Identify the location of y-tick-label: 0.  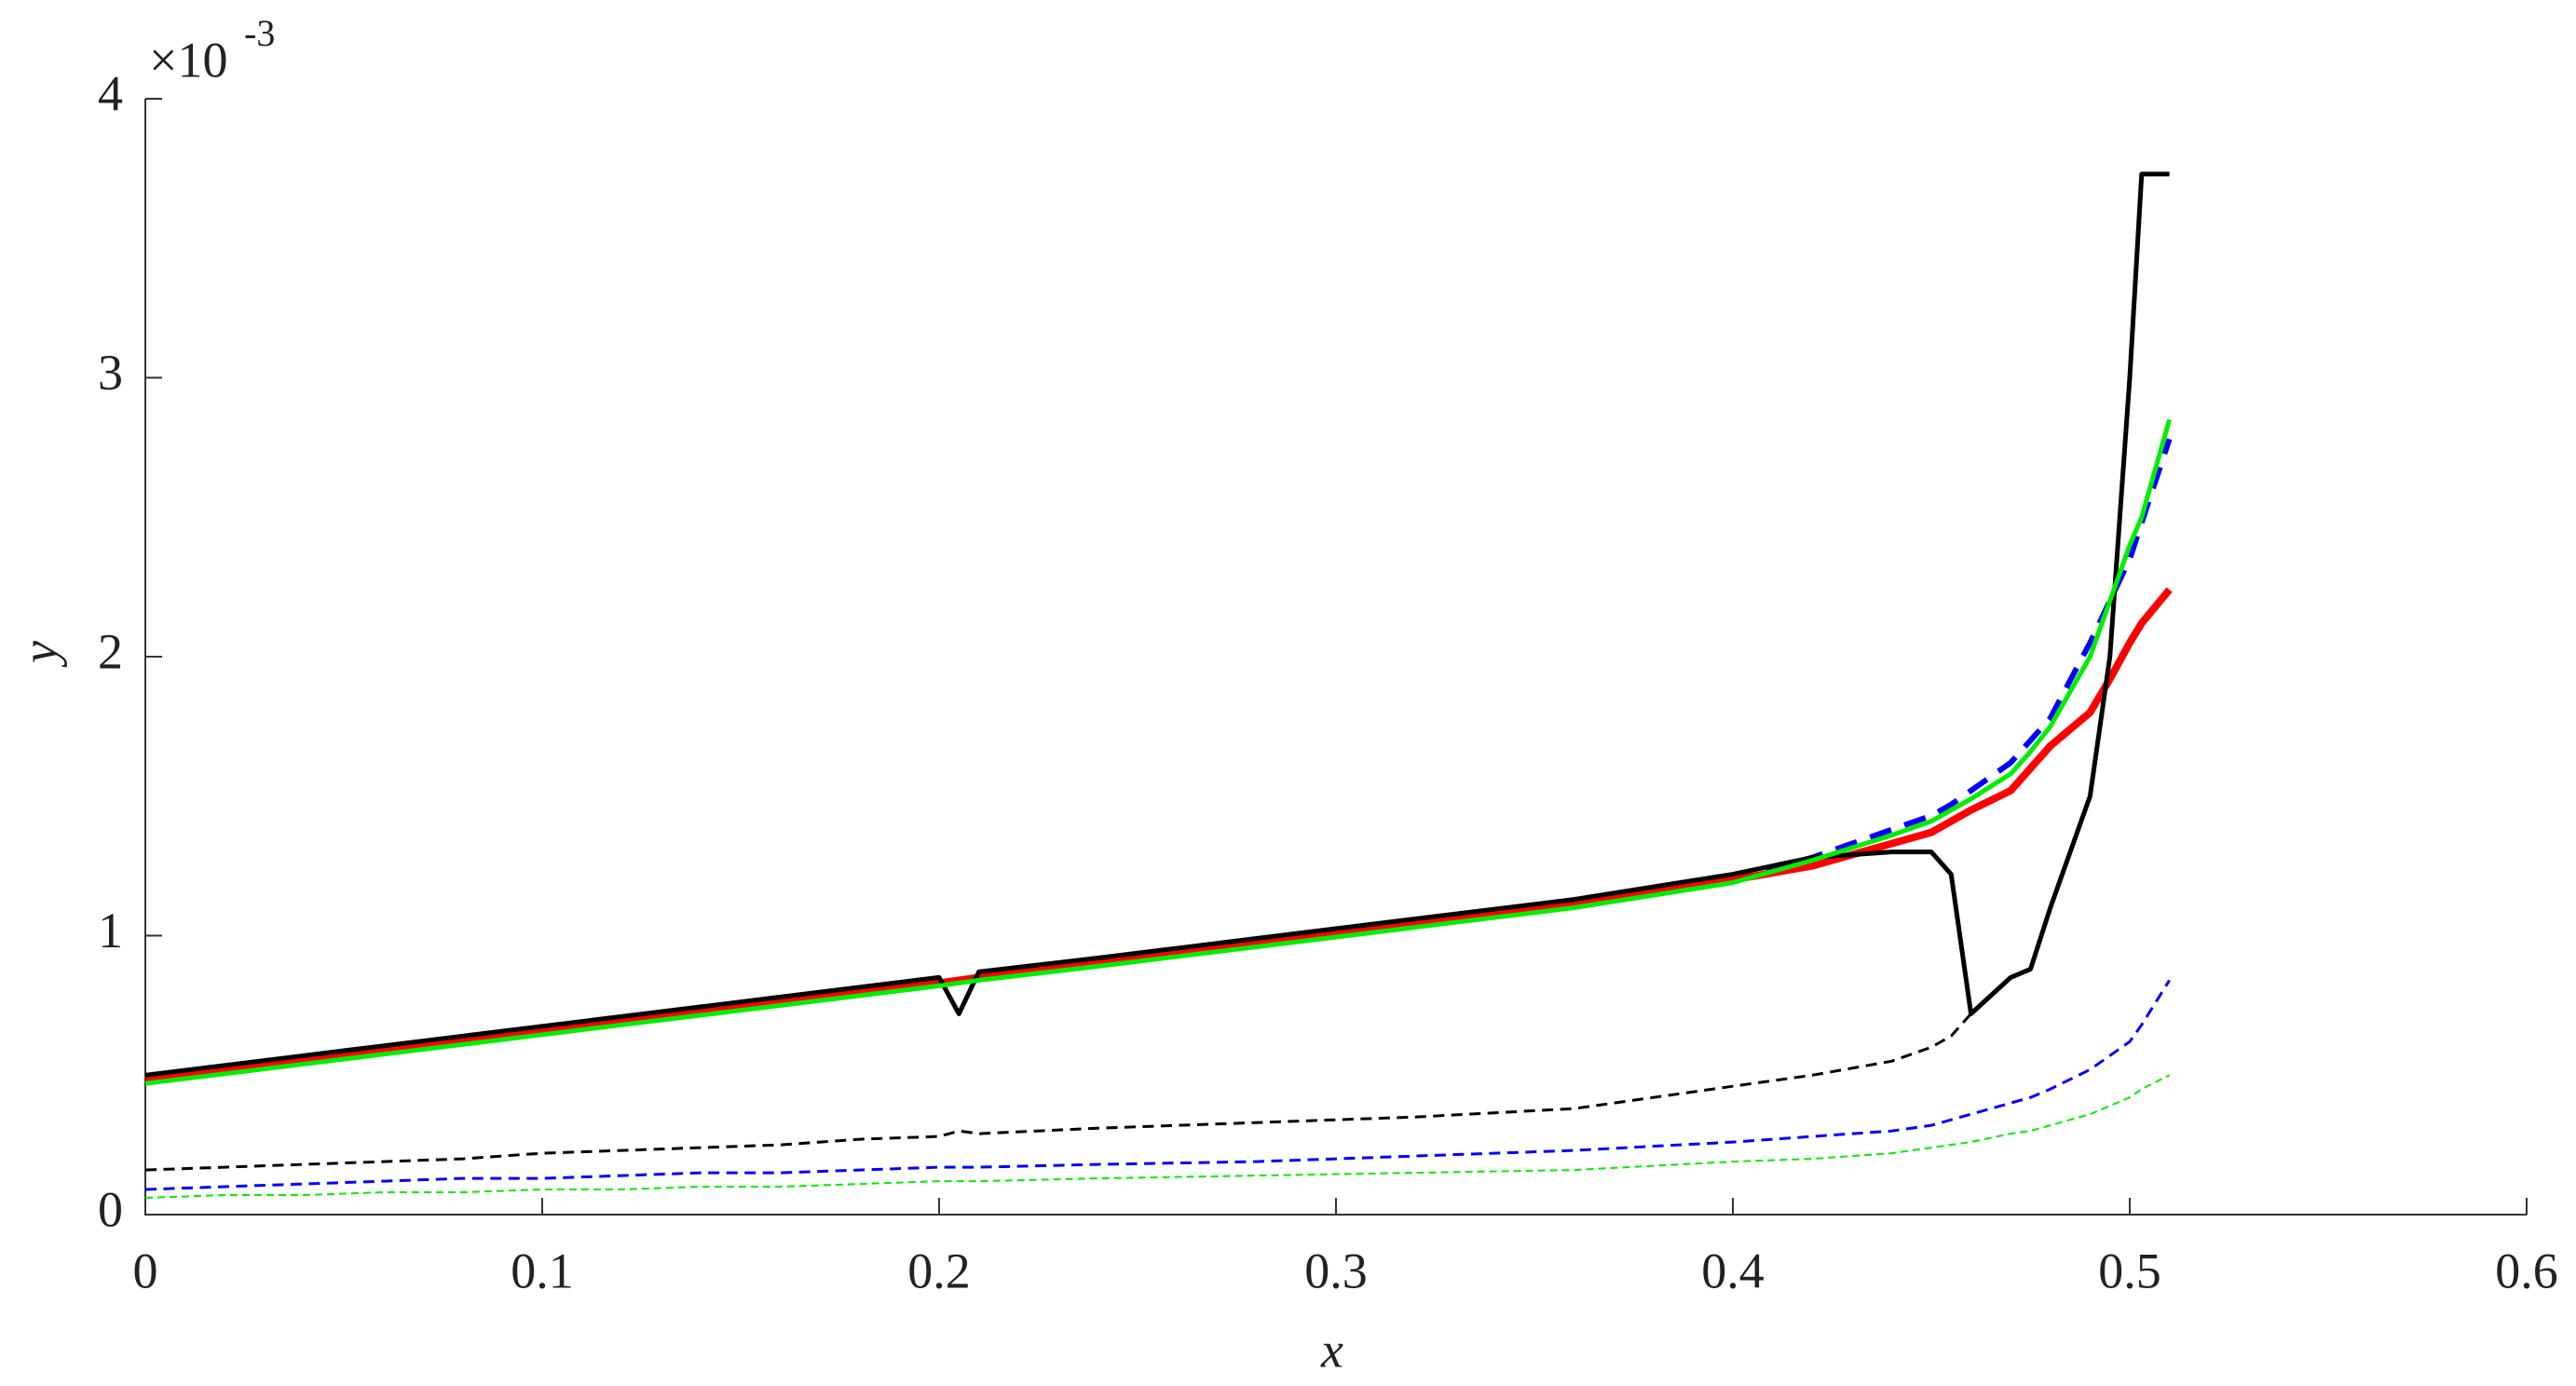
(110, 1209).